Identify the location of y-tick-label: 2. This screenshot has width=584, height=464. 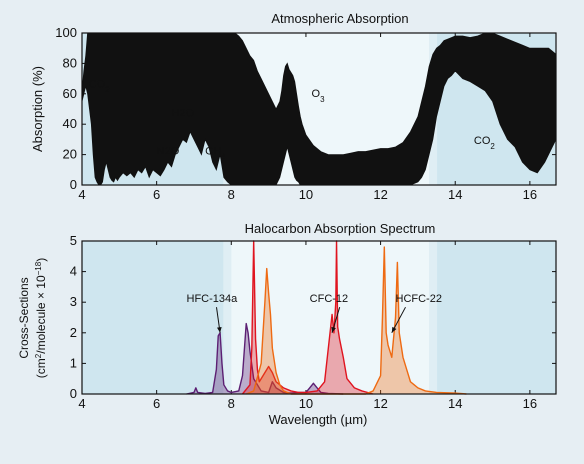
(73, 332).